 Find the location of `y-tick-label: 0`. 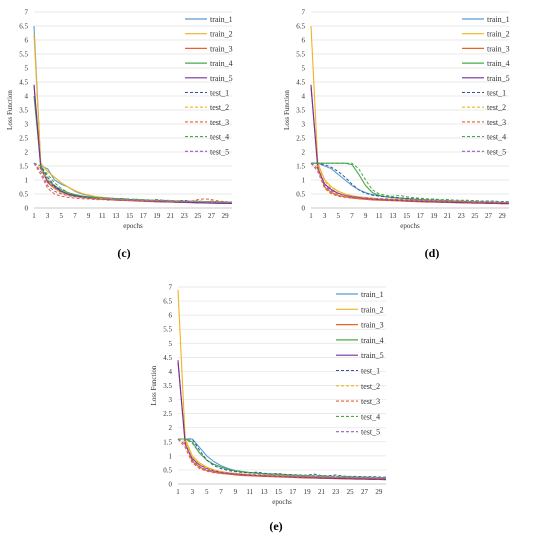

y-tick-label: 0 is located at coordinates (304, 209).